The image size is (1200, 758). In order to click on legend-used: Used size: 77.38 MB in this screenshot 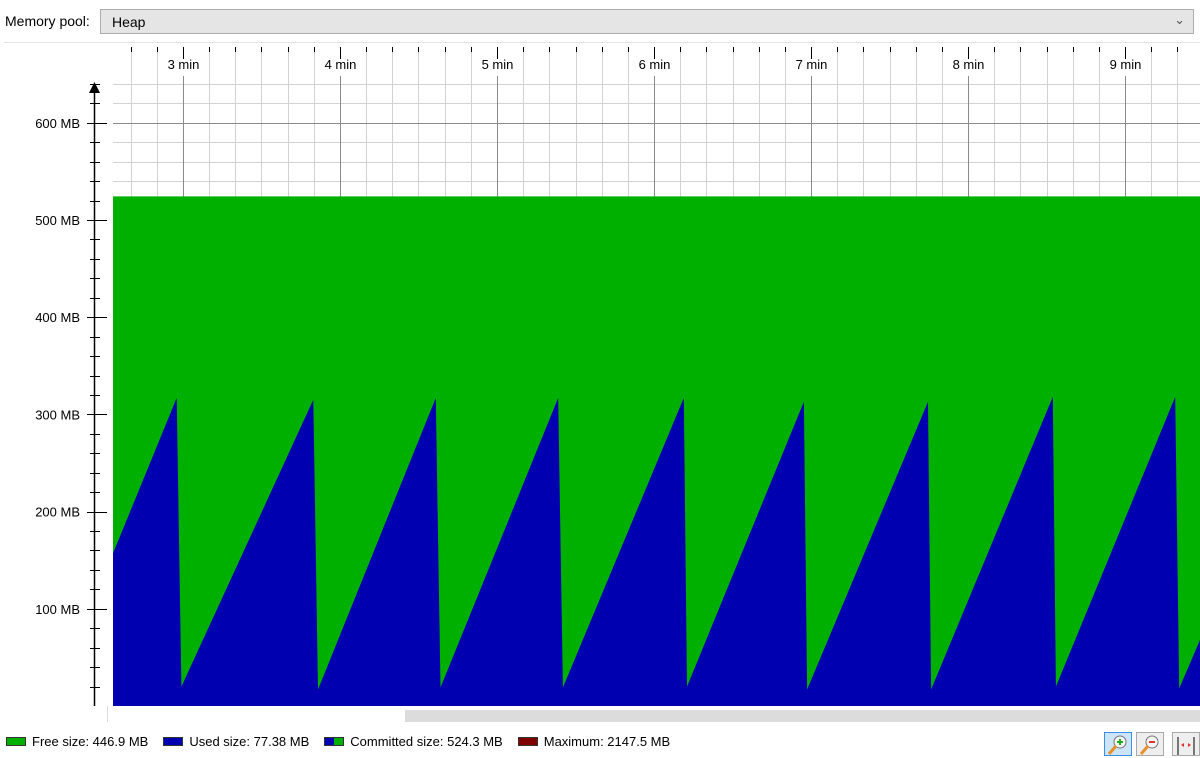, I will do `click(236, 741)`.